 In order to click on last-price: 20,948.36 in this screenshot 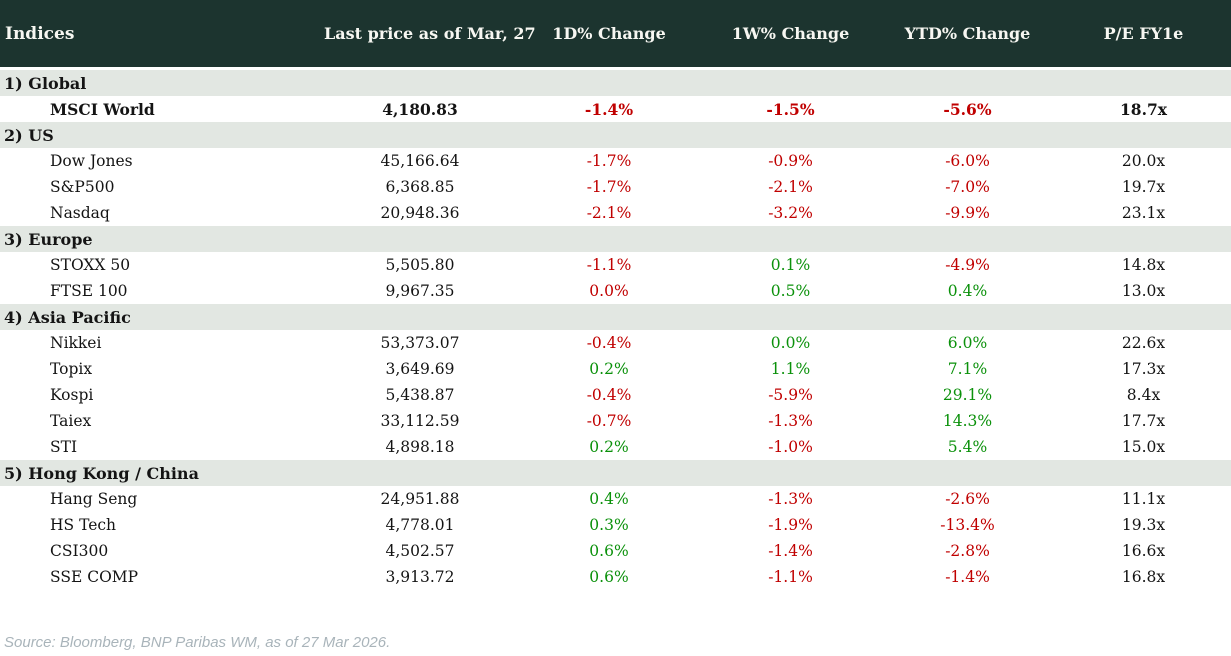, I will do `click(420, 213)`.